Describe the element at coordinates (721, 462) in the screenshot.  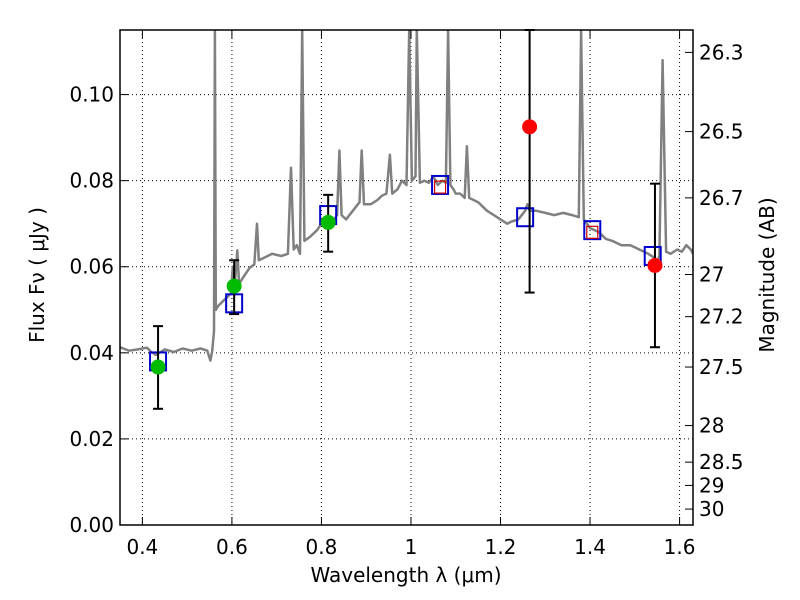
I see `right-tick-label: 28.5` at that location.